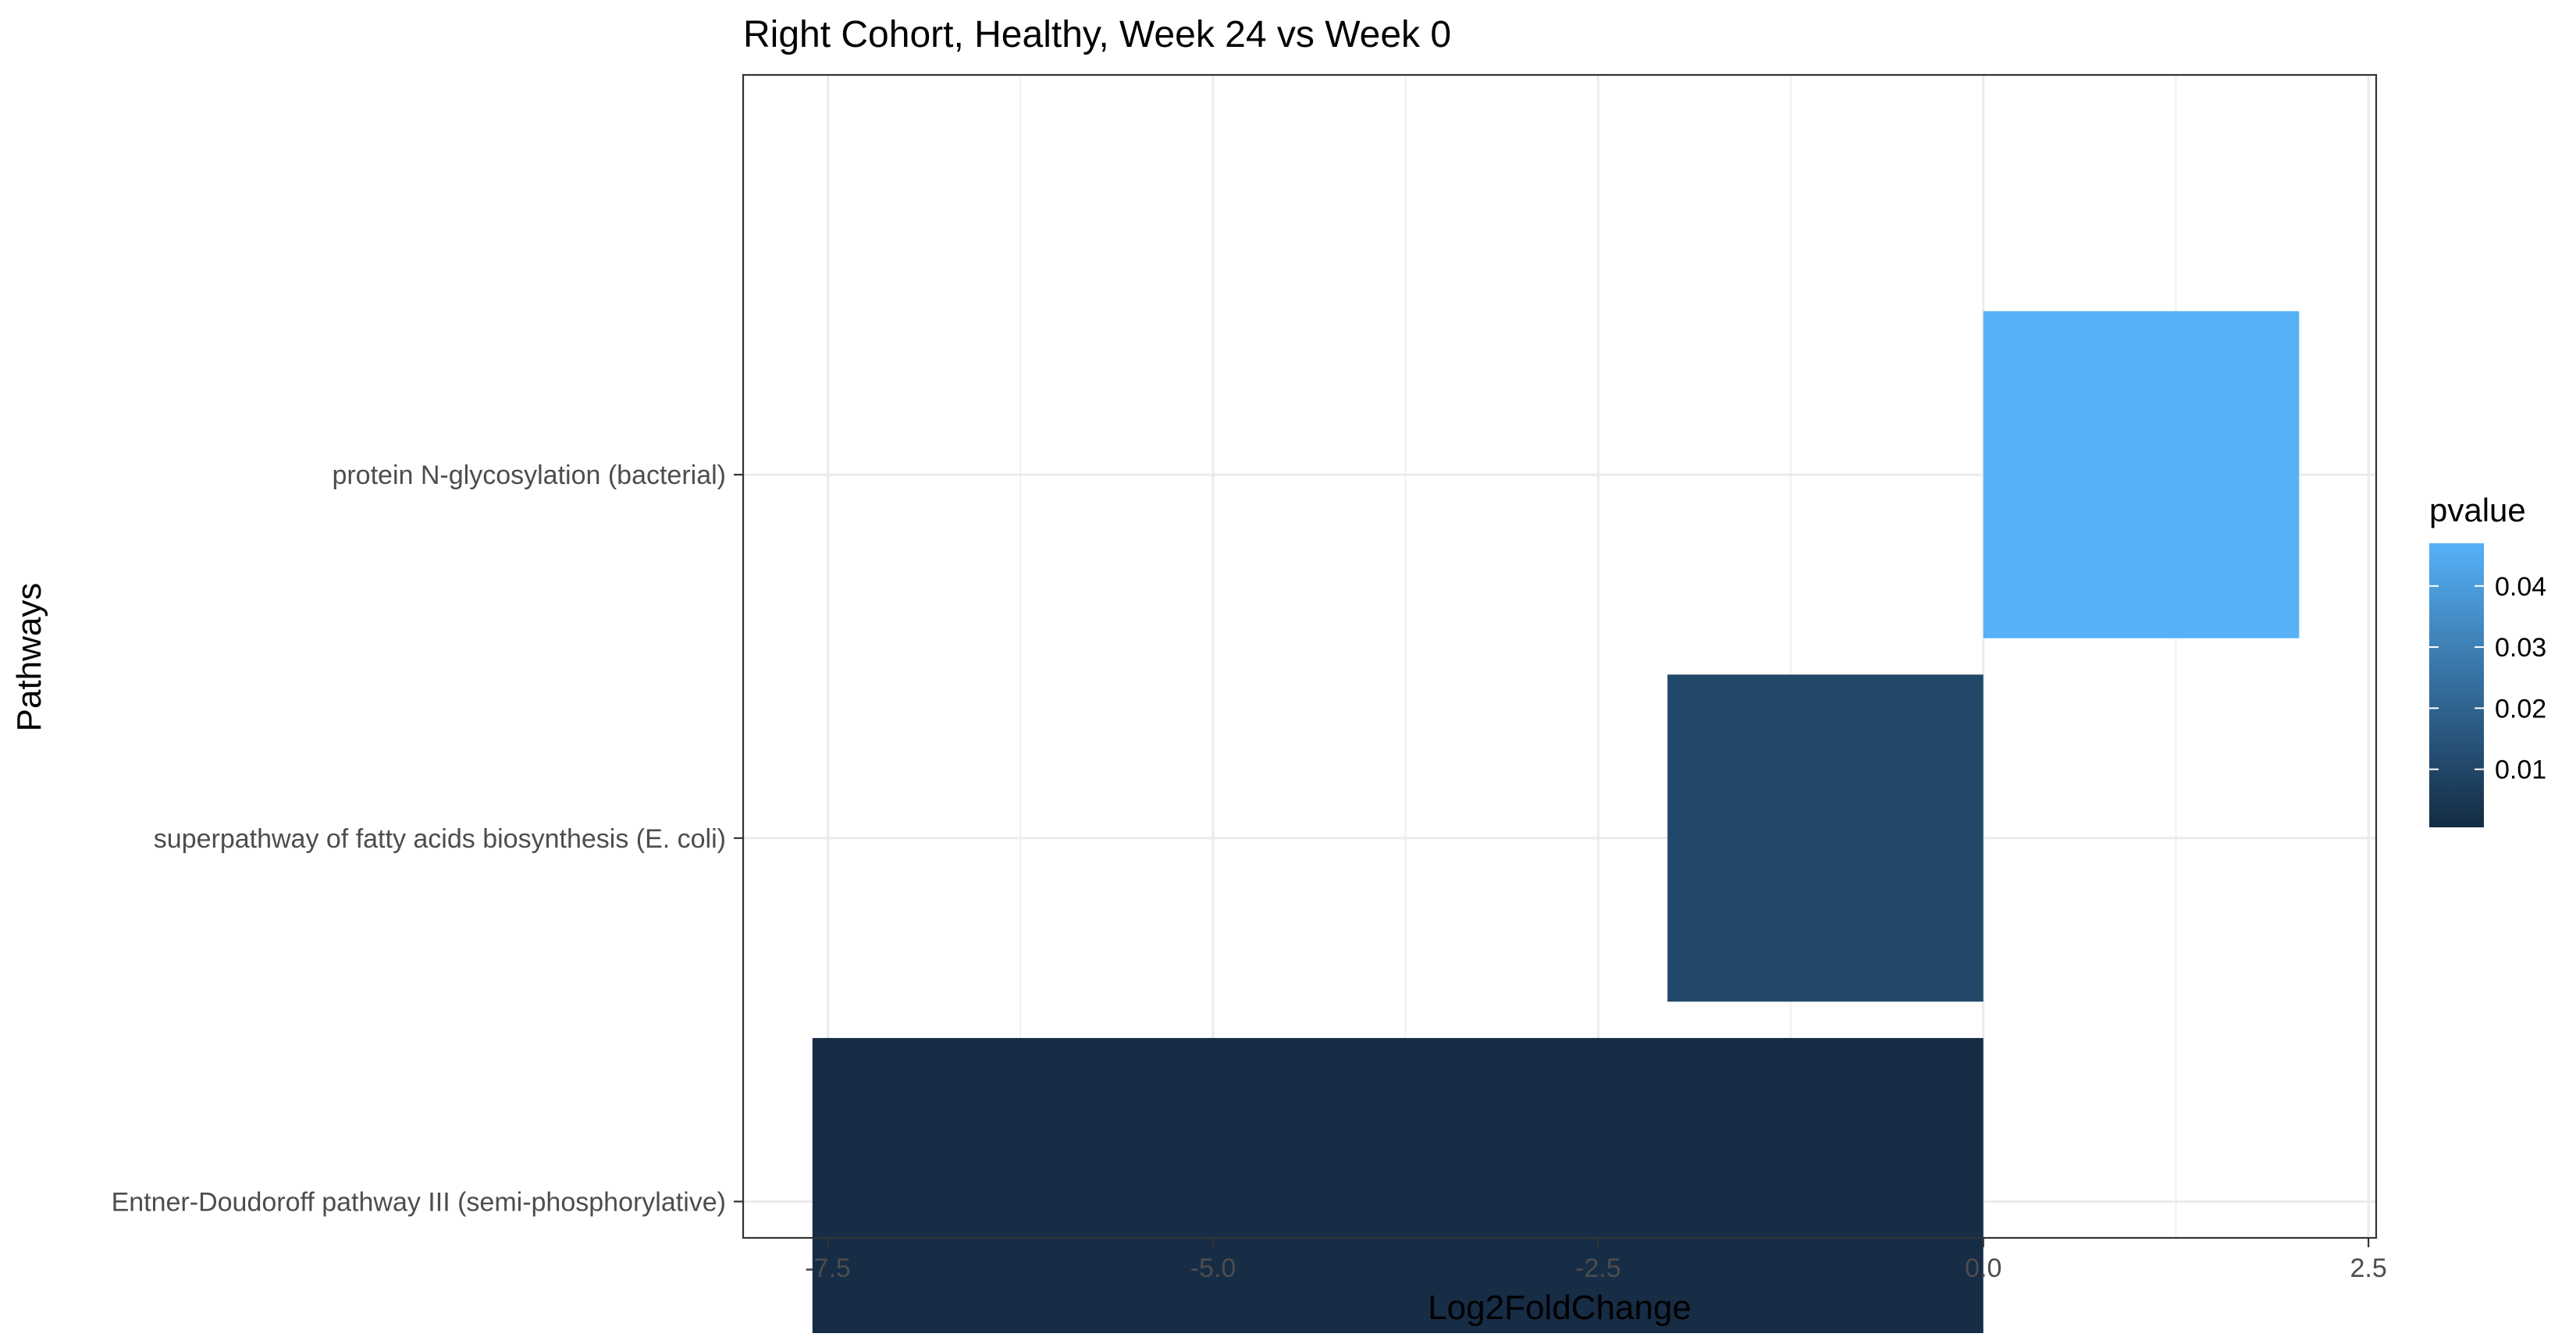 The height and width of the screenshot is (1337, 2576). Describe the element at coordinates (1213, 1268) in the screenshot. I see `x-tick-label: -5.0` at that location.